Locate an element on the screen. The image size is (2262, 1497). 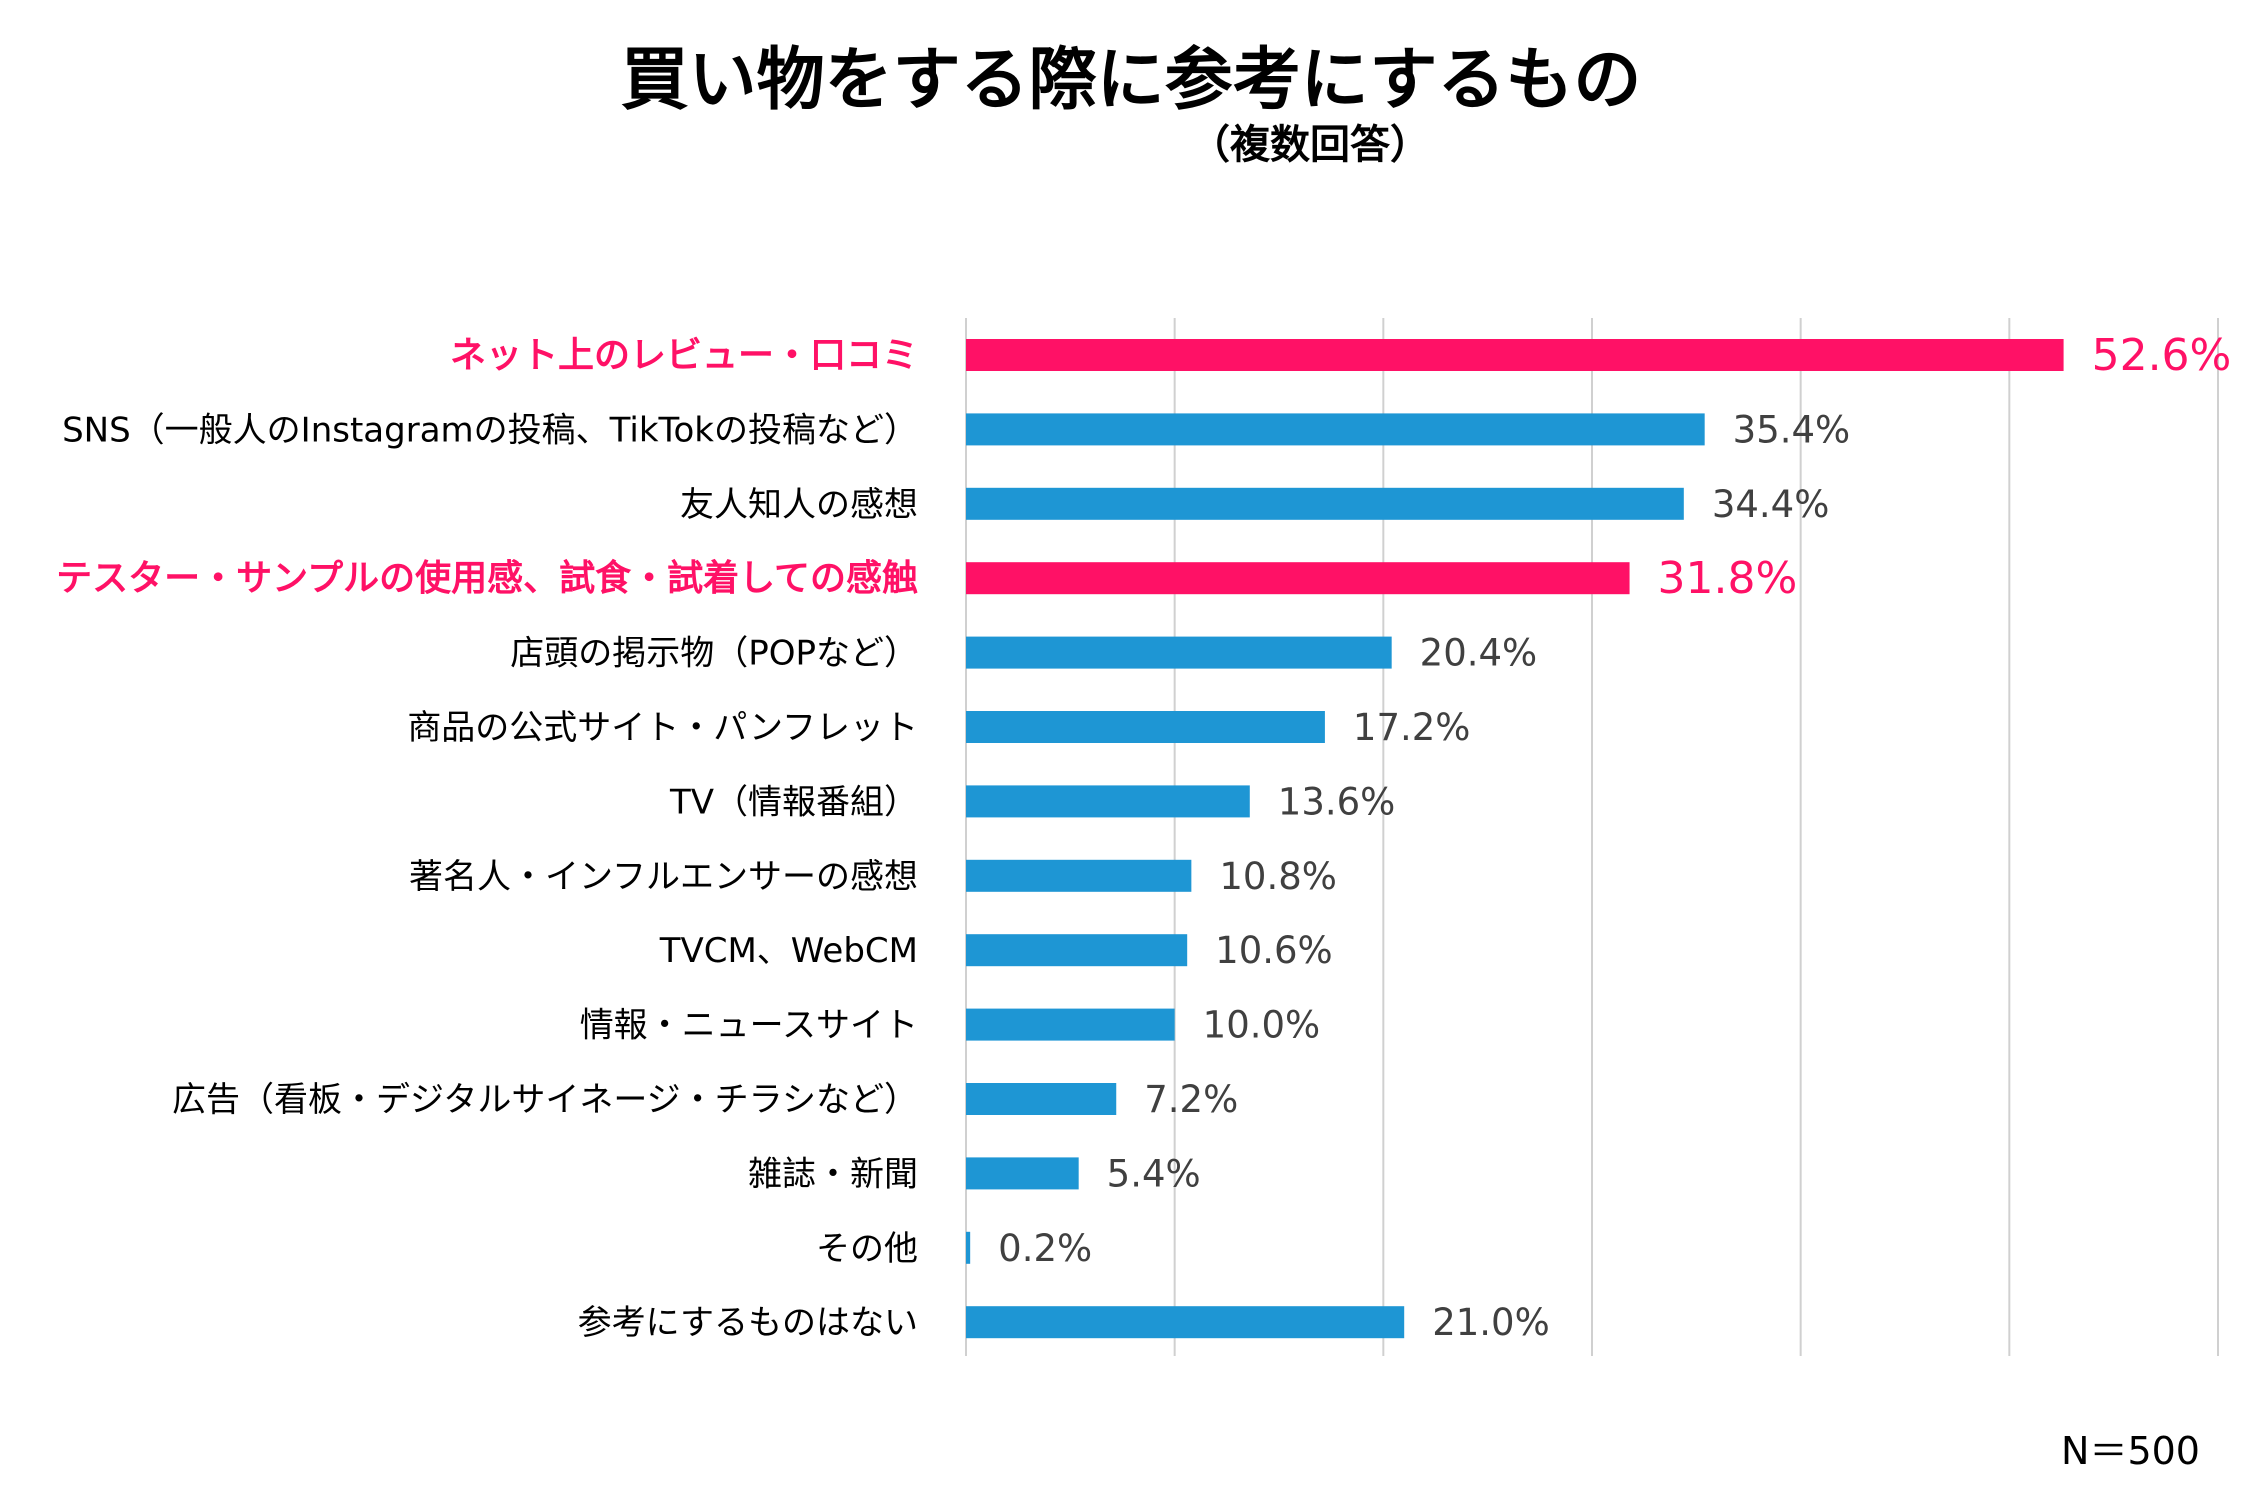
value-label: 10.8% is located at coordinates (1278, 876).